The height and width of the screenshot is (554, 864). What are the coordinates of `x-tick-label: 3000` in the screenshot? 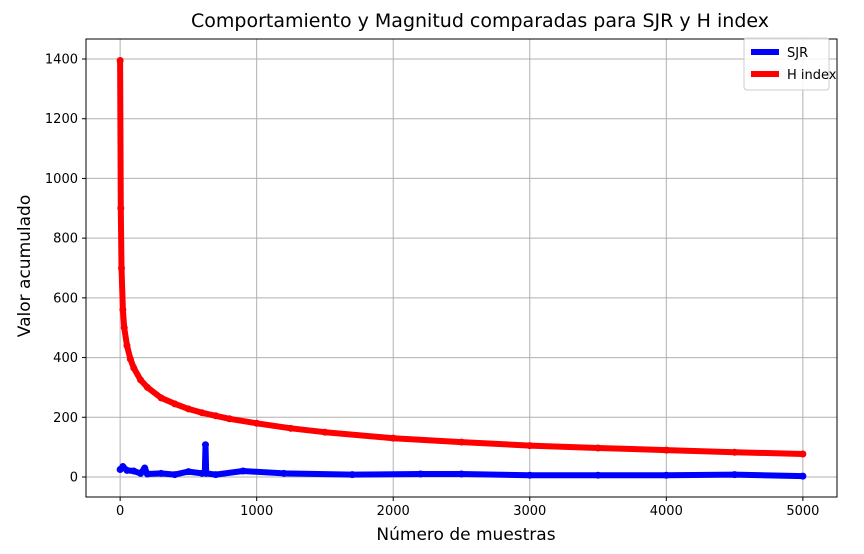 It's located at (529, 511).